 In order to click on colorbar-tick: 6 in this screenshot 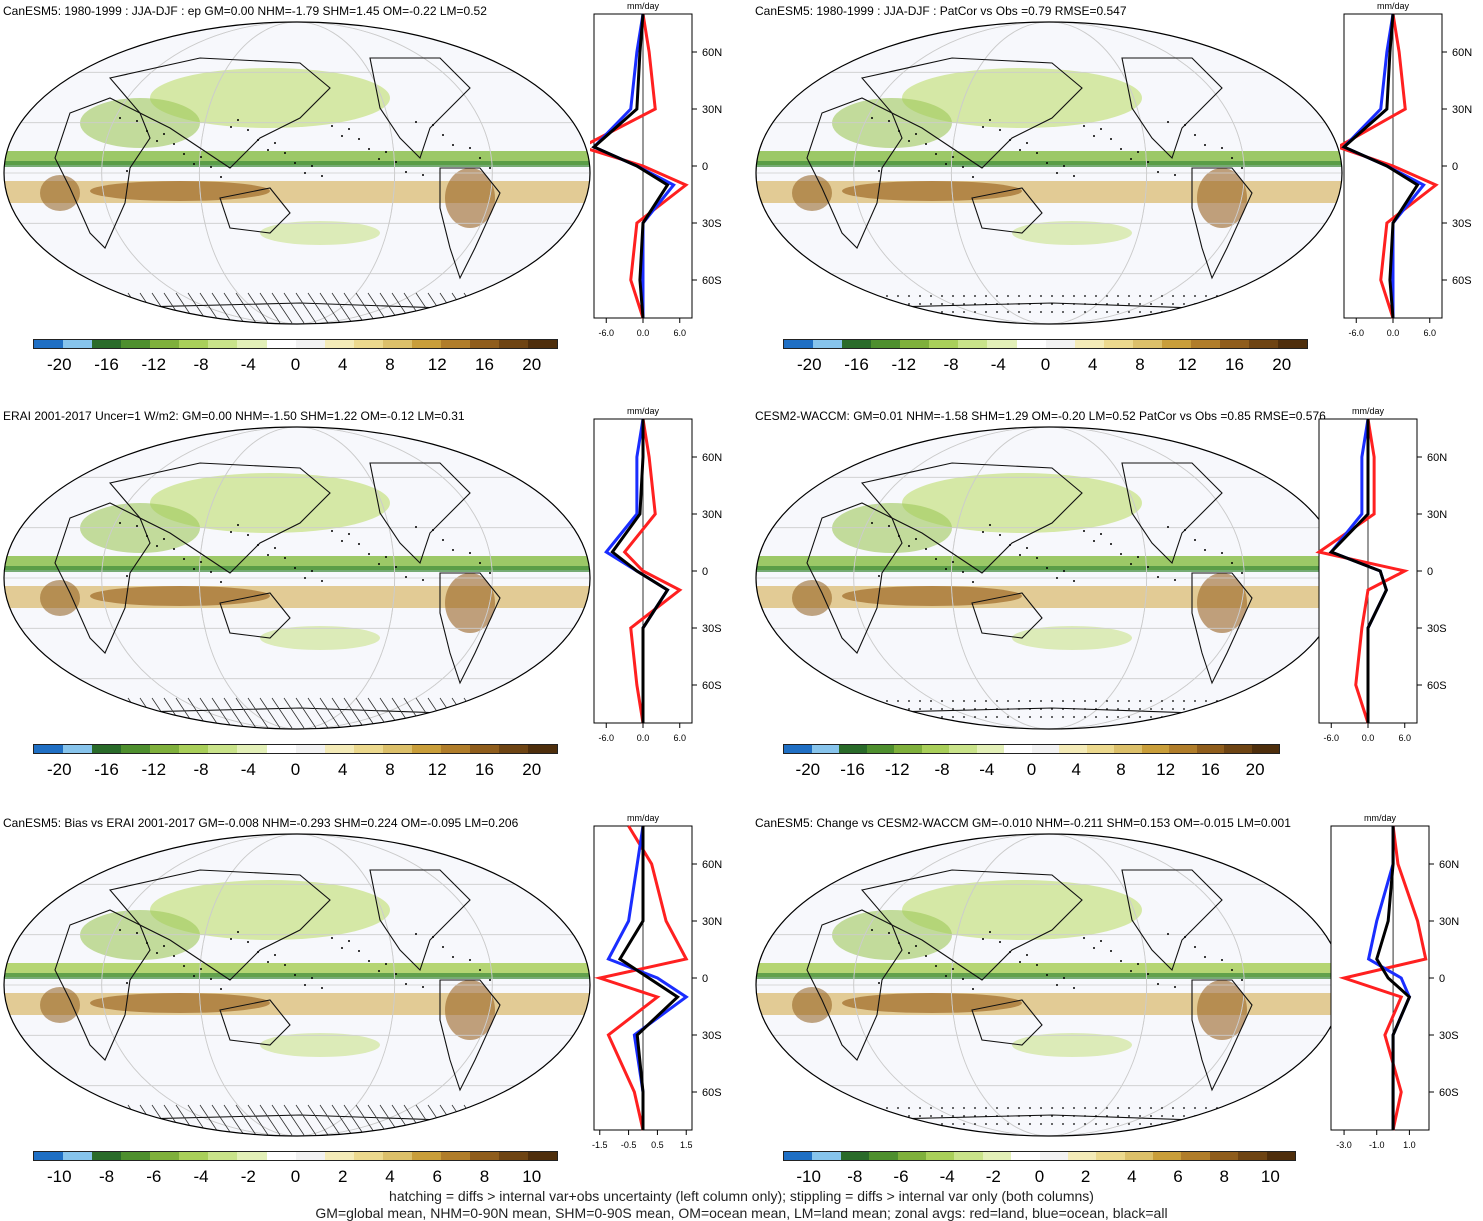, I will do `click(437, 1176)`.